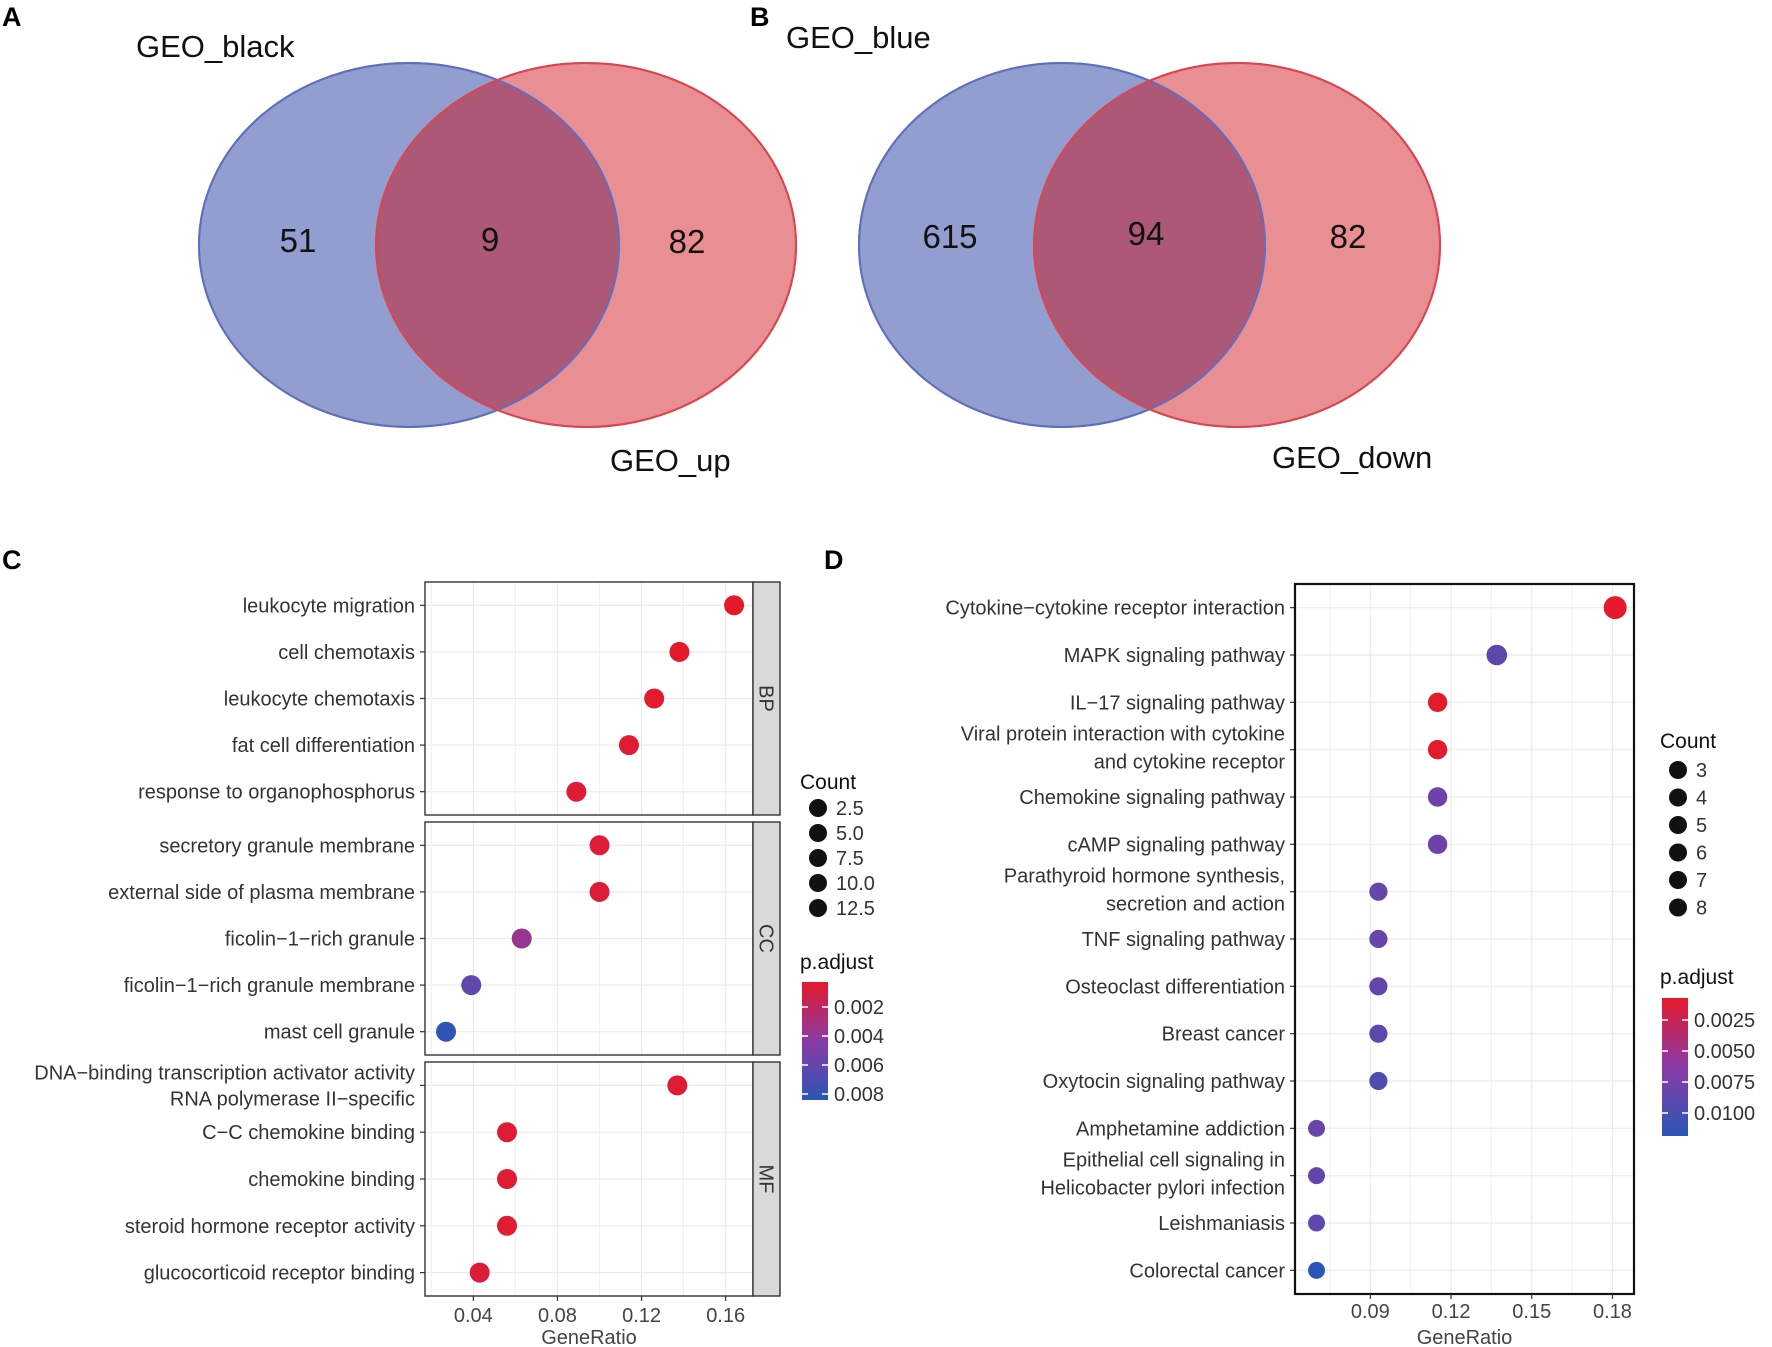 This screenshot has width=1772, height=1347. I want to click on term-label: IL−17 signaling pathway, so click(1177, 703).